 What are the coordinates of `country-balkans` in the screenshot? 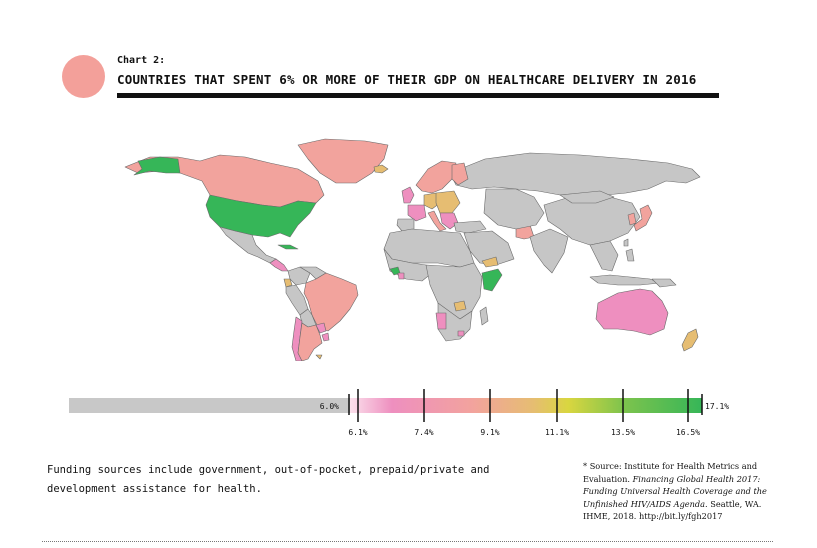 It's located at (449, 221).